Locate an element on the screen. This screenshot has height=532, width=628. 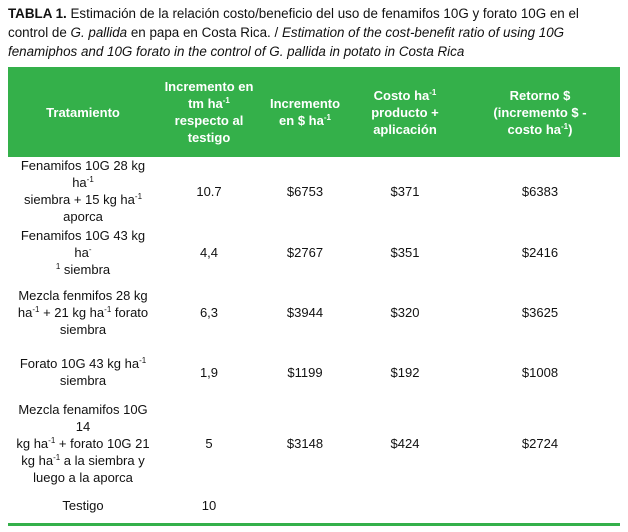
increment-usd-cell: $2767 is located at coordinates (305, 252).